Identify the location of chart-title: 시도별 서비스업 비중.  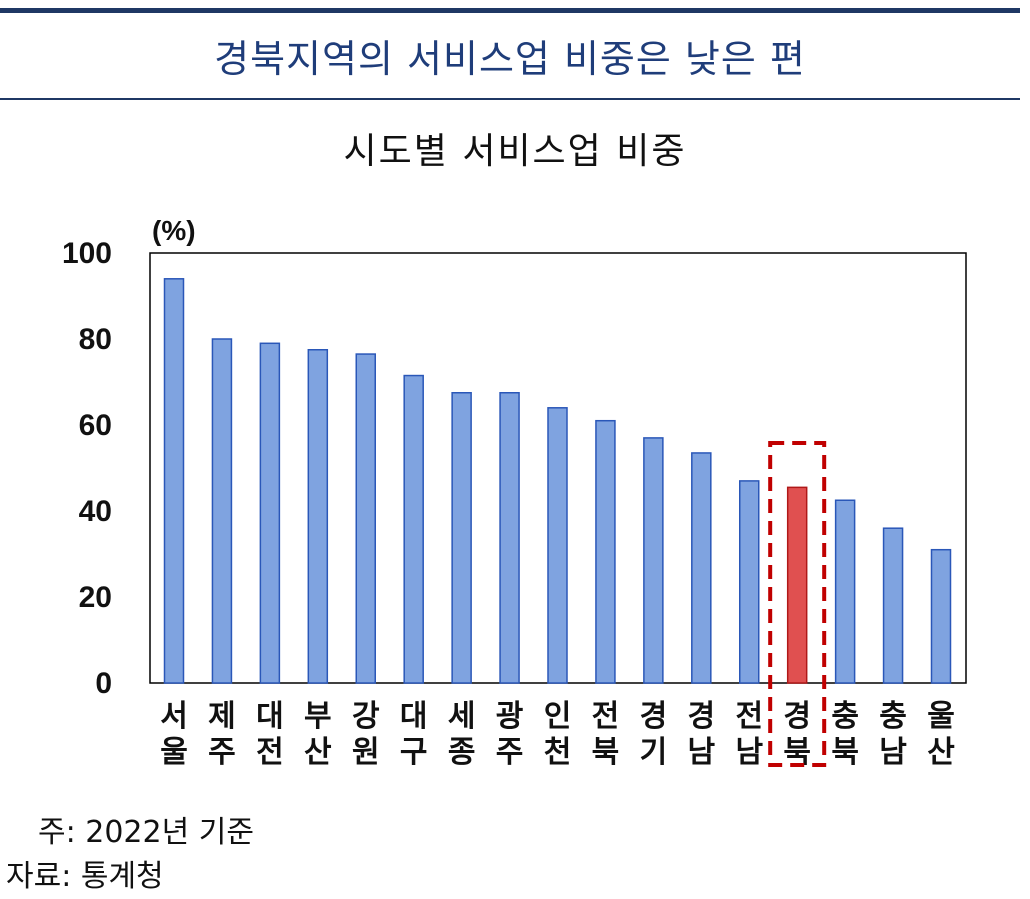
(515, 151).